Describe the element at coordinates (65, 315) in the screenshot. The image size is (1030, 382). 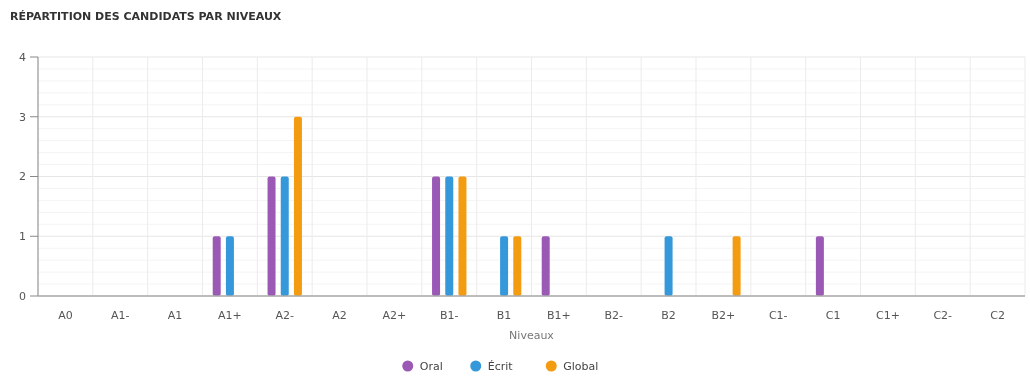
I see `x-tick-label: A0` at that location.